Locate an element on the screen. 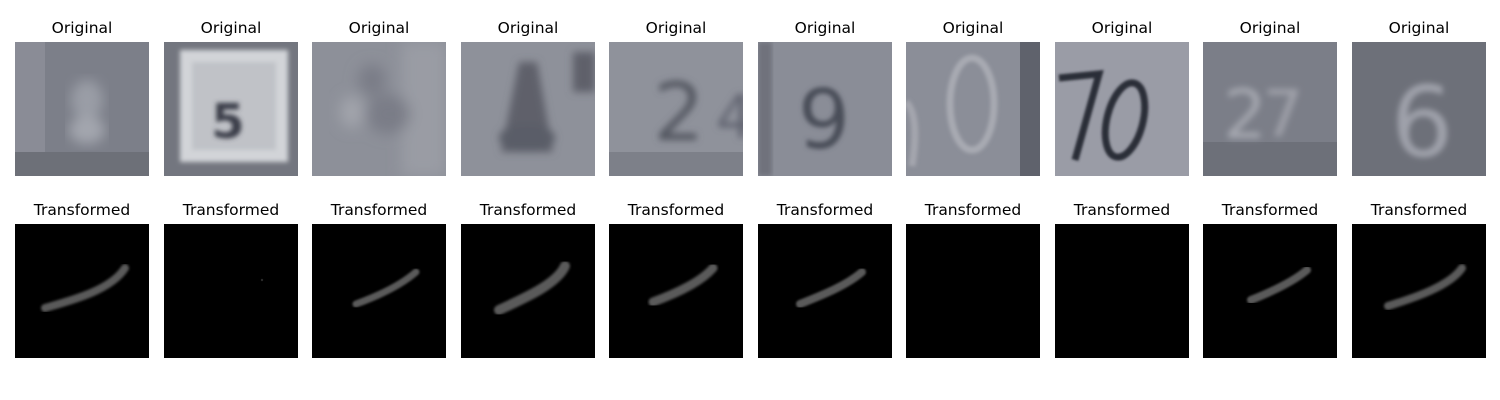 The image size is (1500, 400). original-image-4: 2 4 is located at coordinates (676, 109).